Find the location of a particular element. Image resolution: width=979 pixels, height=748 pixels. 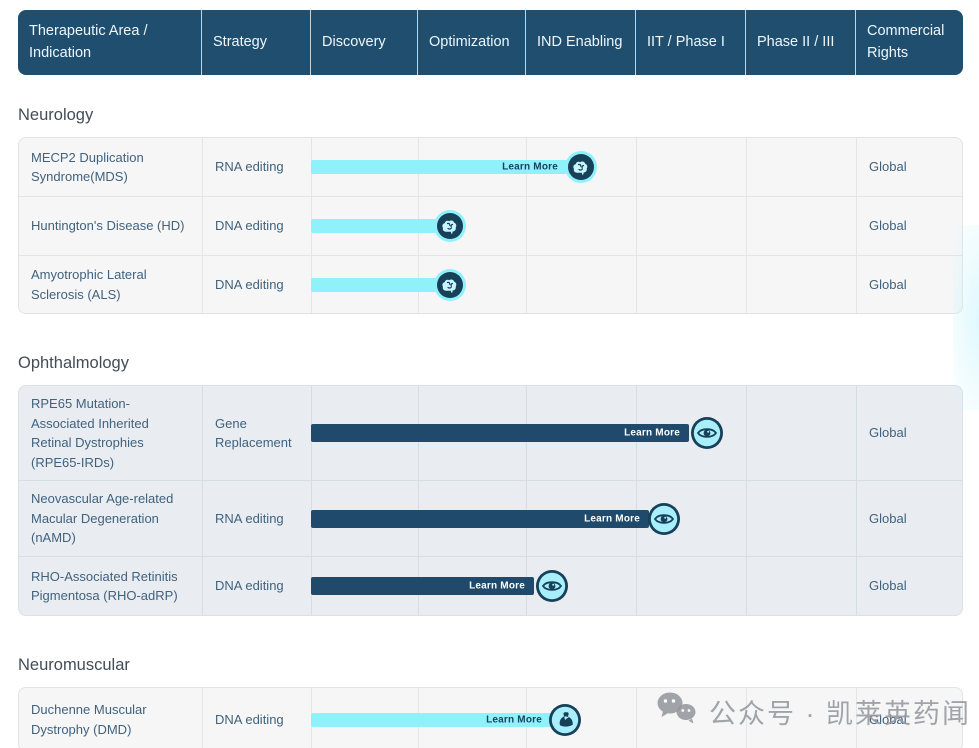

strategy-cell: Gene Replacement is located at coordinates (256, 433).